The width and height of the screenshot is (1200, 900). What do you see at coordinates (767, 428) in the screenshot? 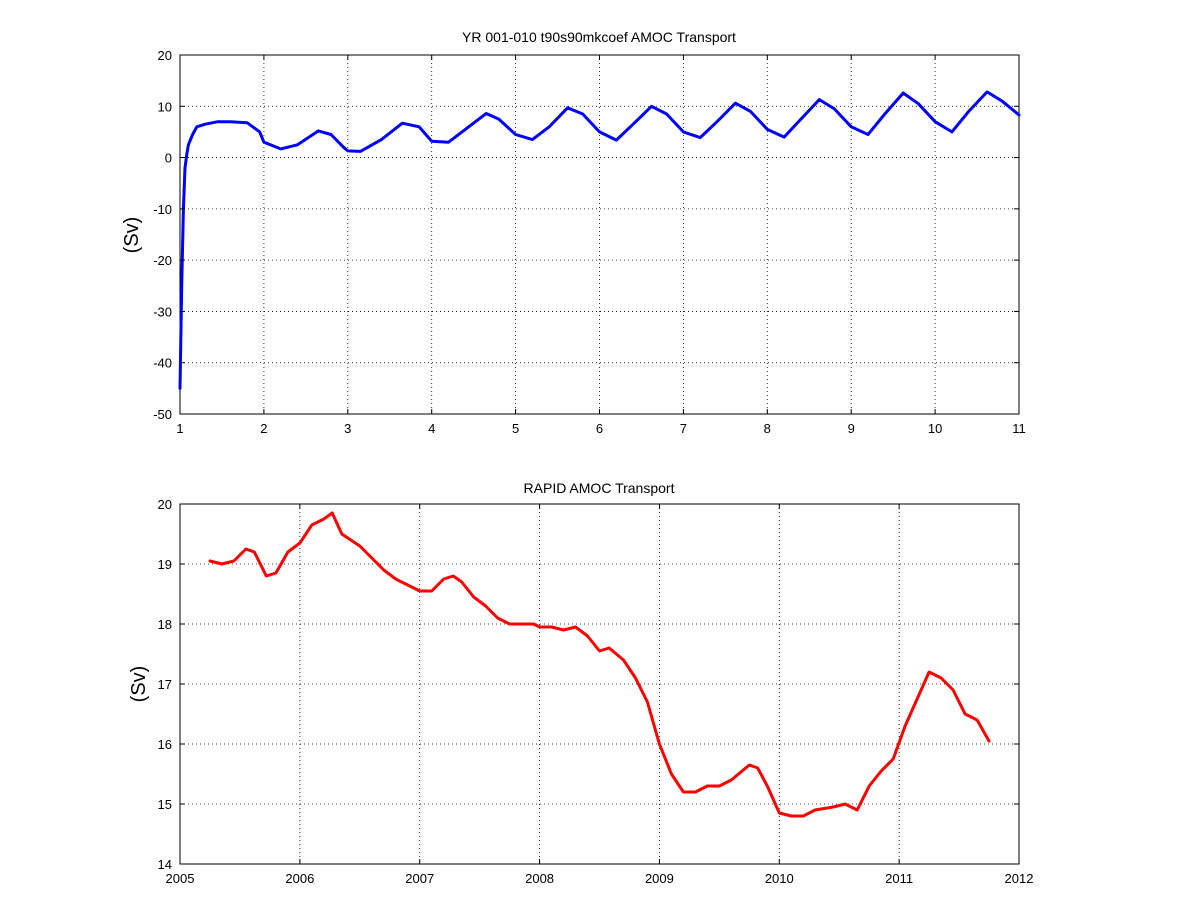
I see `x-tick-label: 8` at bounding box center [767, 428].